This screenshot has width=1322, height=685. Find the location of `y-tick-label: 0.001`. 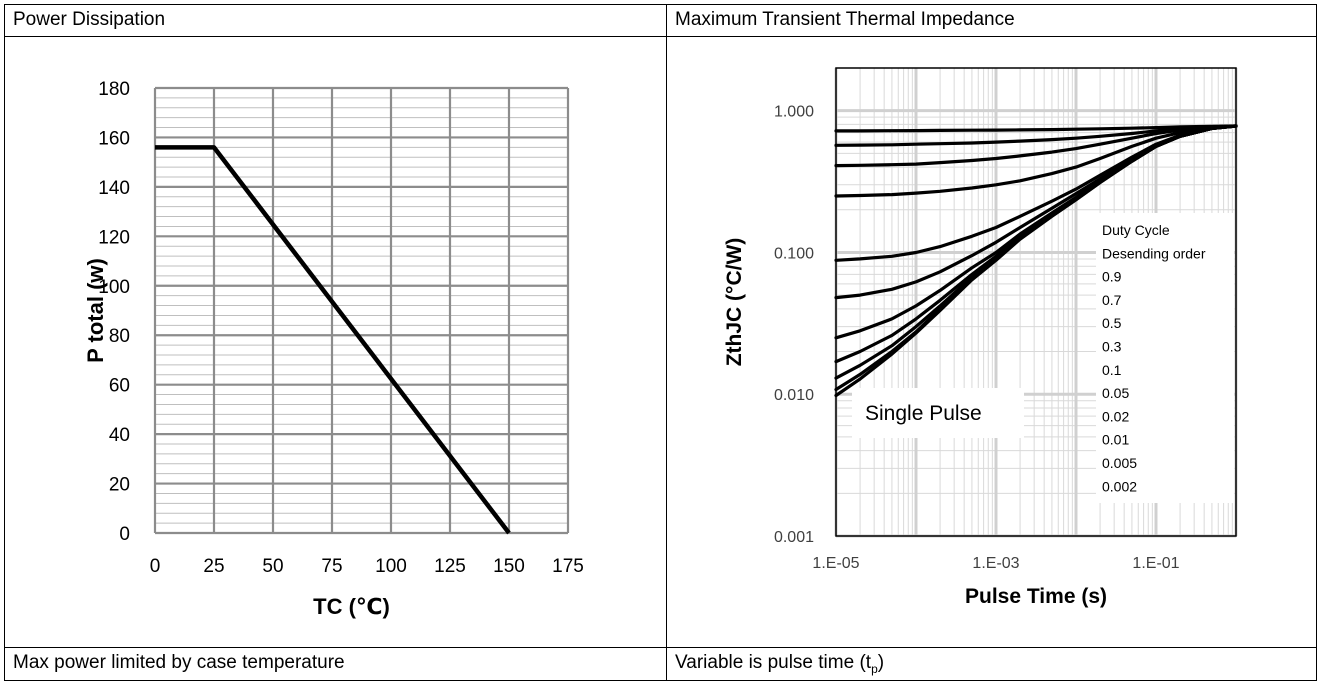

y-tick-label: 0.001 is located at coordinates (794, 537).